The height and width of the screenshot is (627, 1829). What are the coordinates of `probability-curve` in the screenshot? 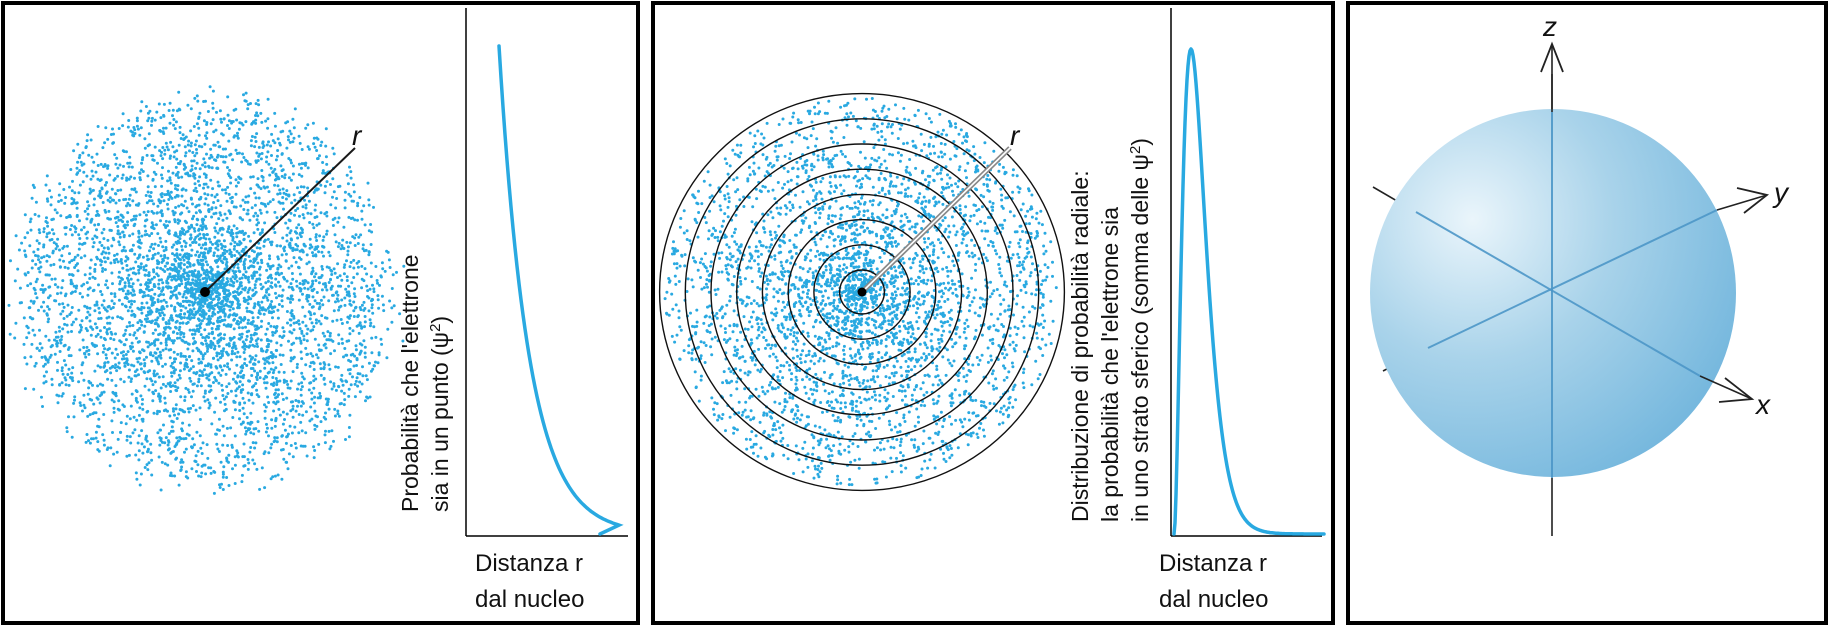 It's located at (560, 290).